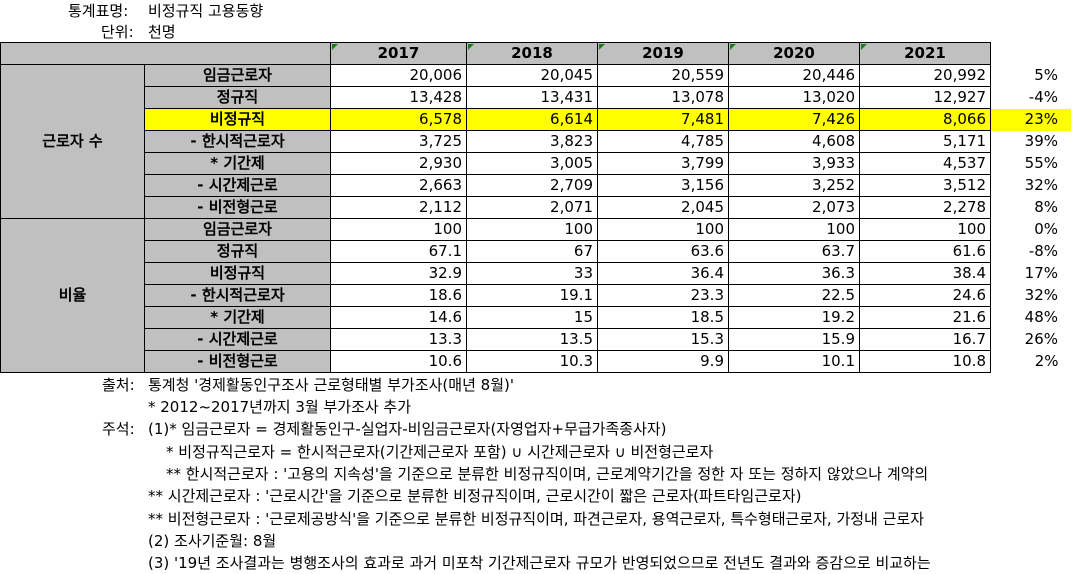 This screenshot has width=1075, height=574. Describe the element at coordinates (1030, 163) in the screenshot. I see `change-cell: 55%` at that location.